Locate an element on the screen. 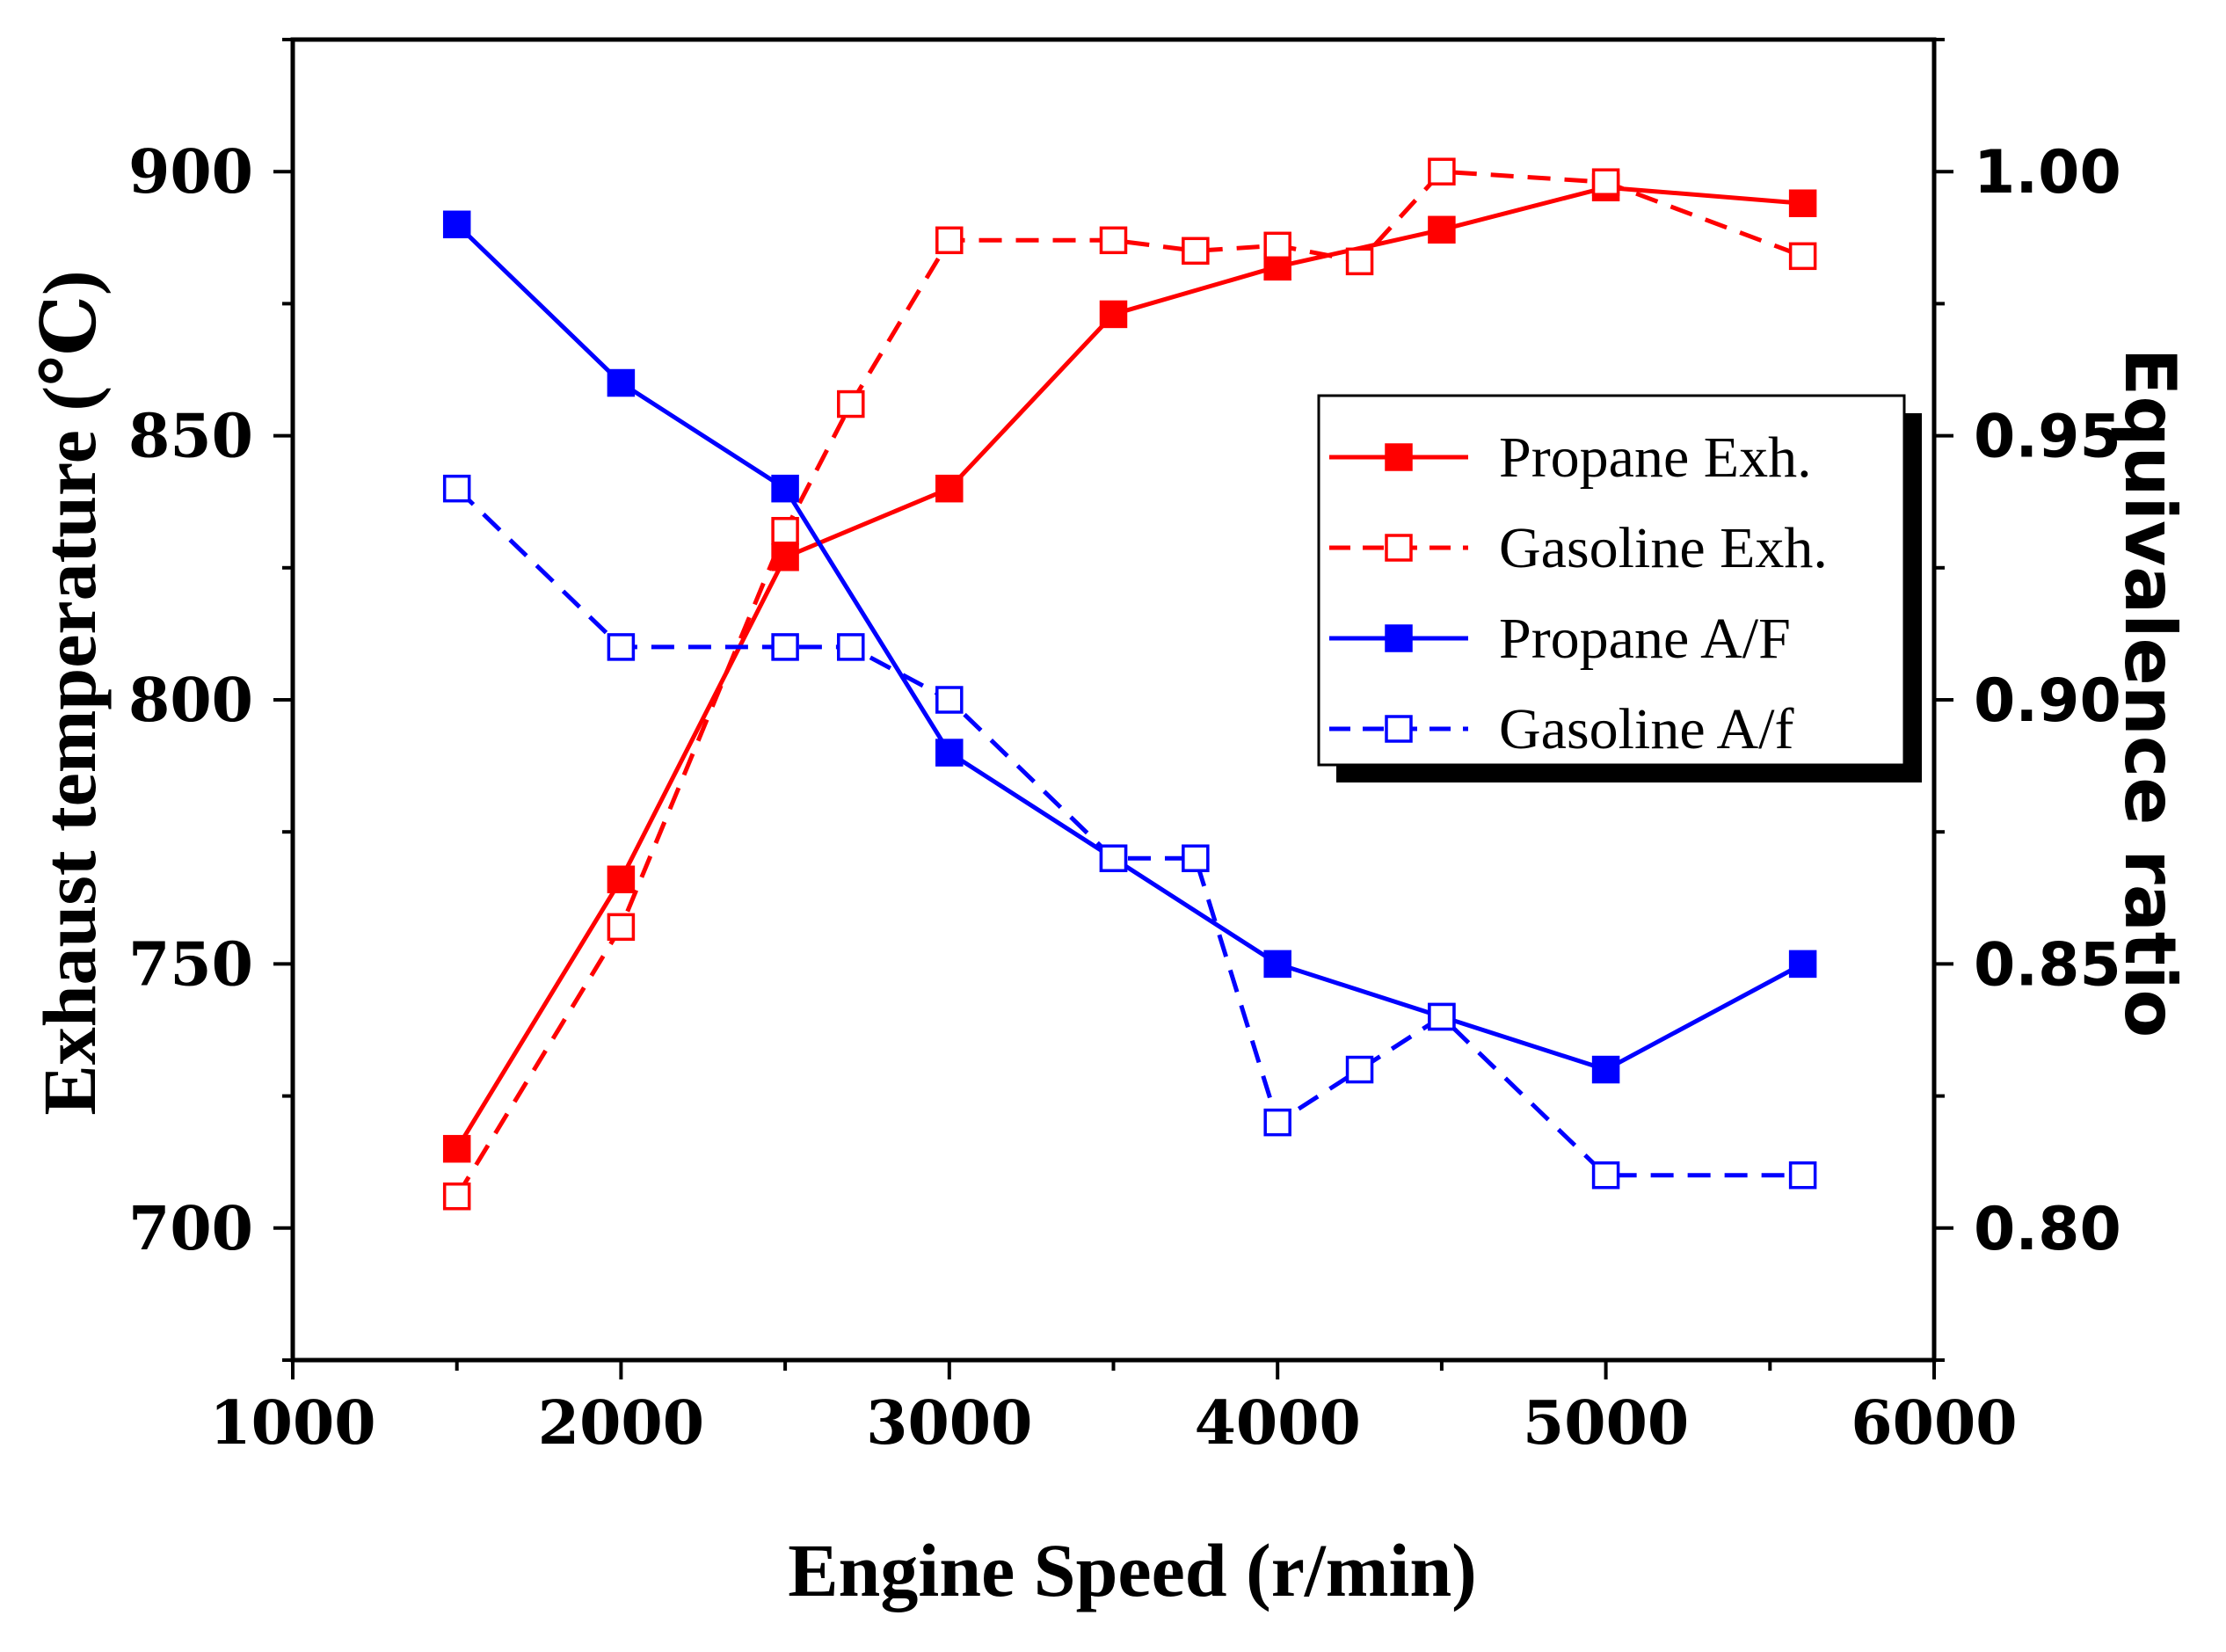 The width and height of the screenshot is (2226, 1652). legend-label: Gasoline Exh. is located at coordinates (1664, 548).